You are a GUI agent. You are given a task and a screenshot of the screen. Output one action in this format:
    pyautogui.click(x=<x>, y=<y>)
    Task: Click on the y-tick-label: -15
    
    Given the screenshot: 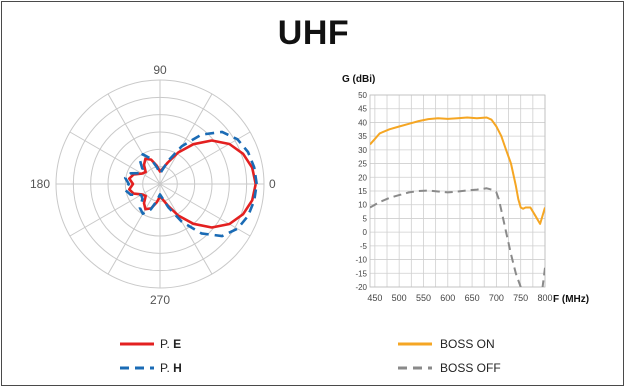 What is the action you would take?
    pyautogui.click(x=361, y=273)
    